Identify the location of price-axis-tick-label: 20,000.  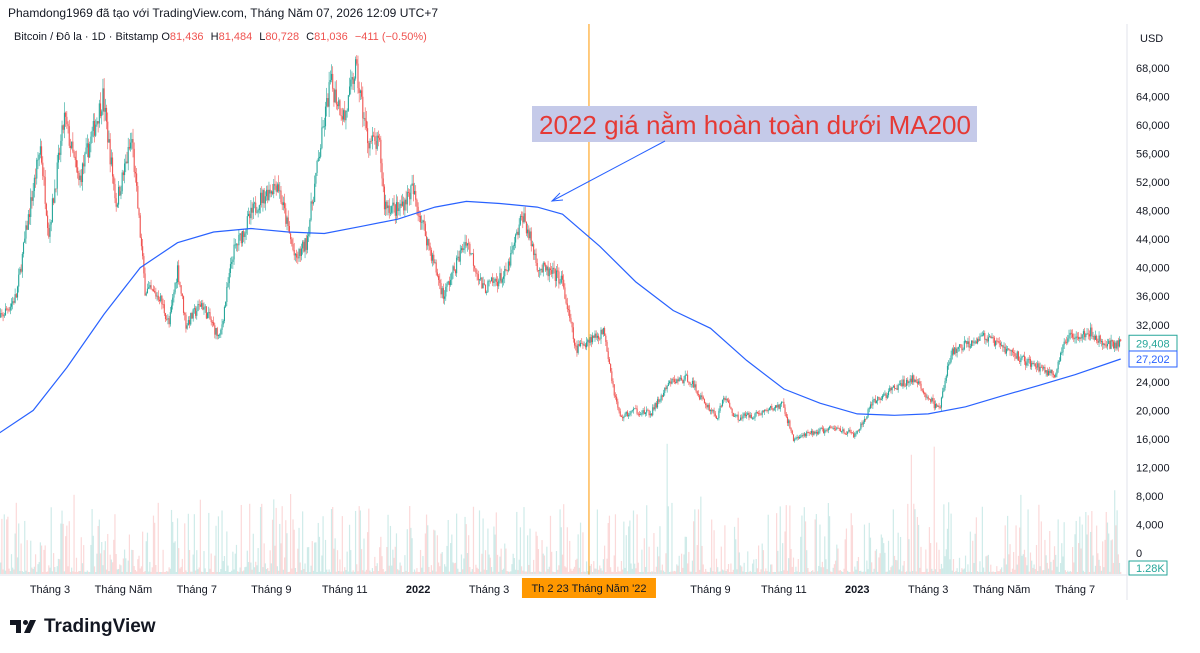
(1153, 411).